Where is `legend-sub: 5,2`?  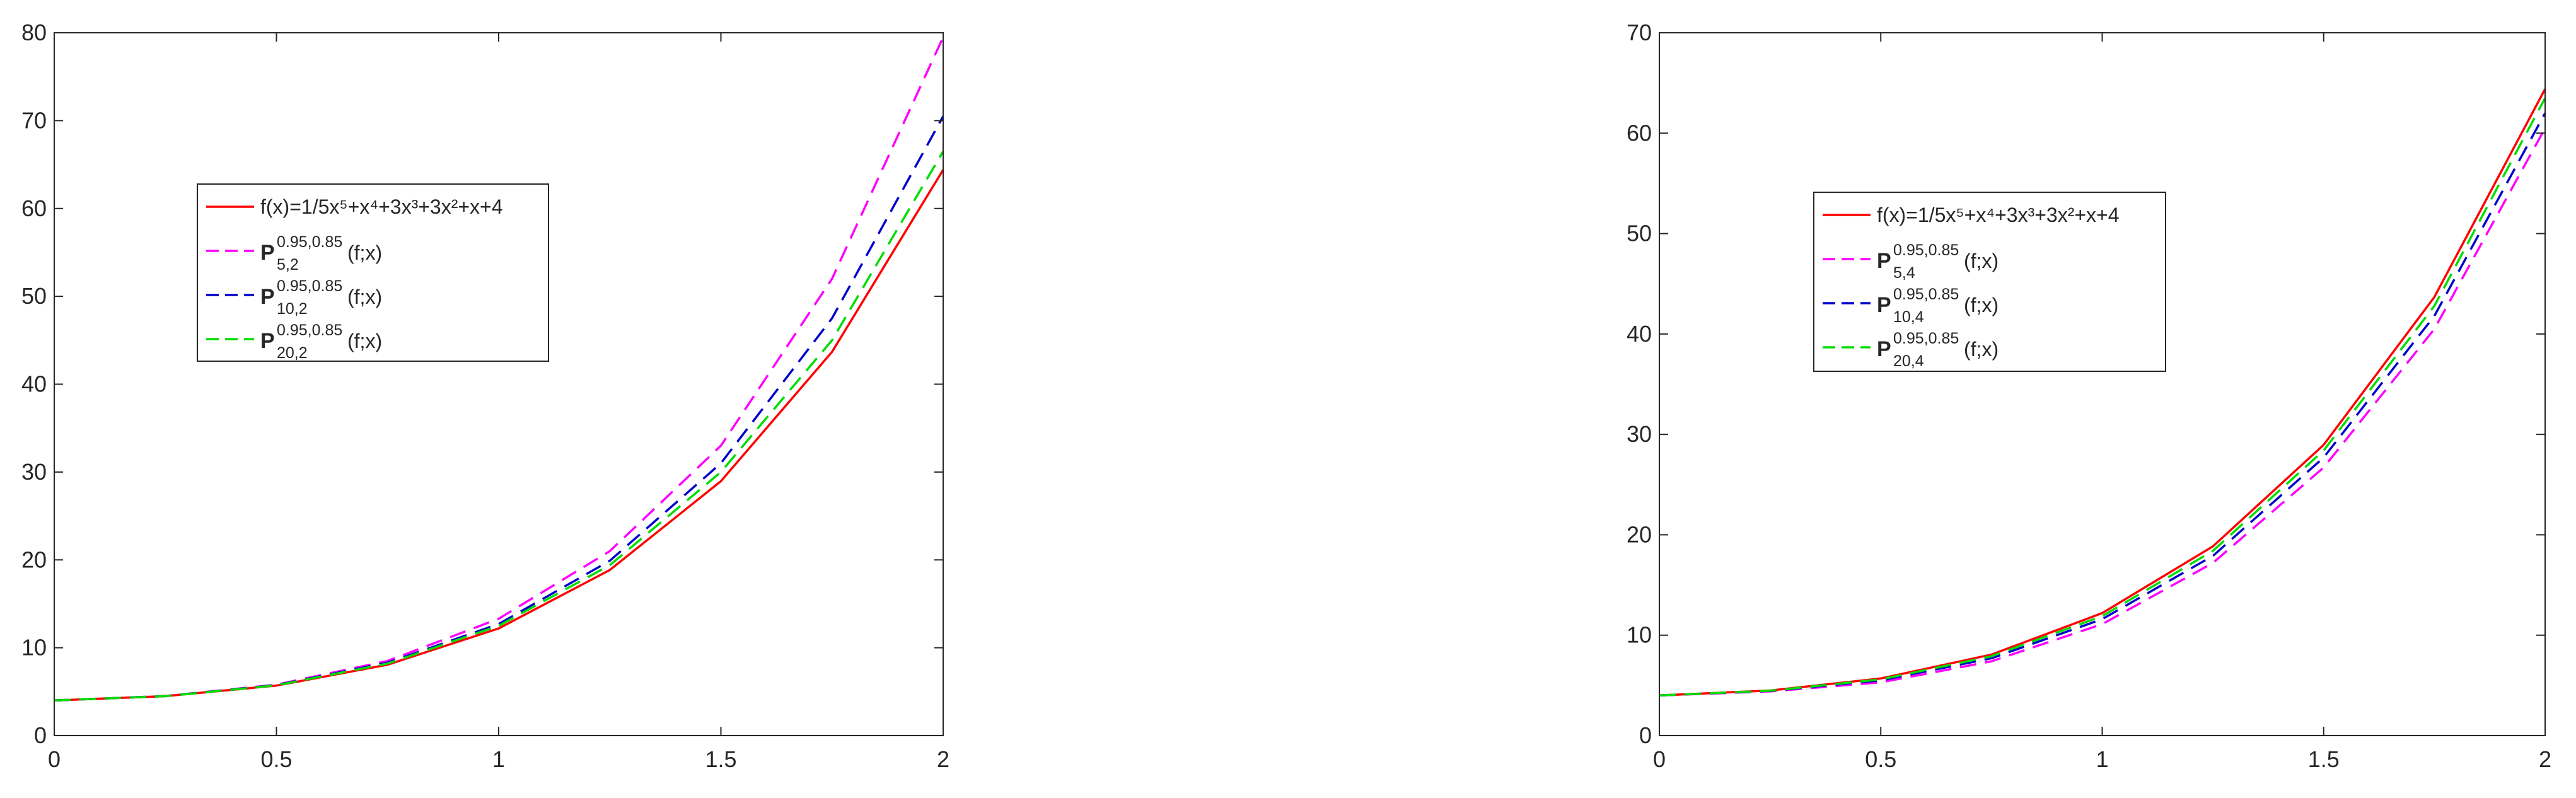
legend-sub: 5,2 is located at coordinates (288, 265).